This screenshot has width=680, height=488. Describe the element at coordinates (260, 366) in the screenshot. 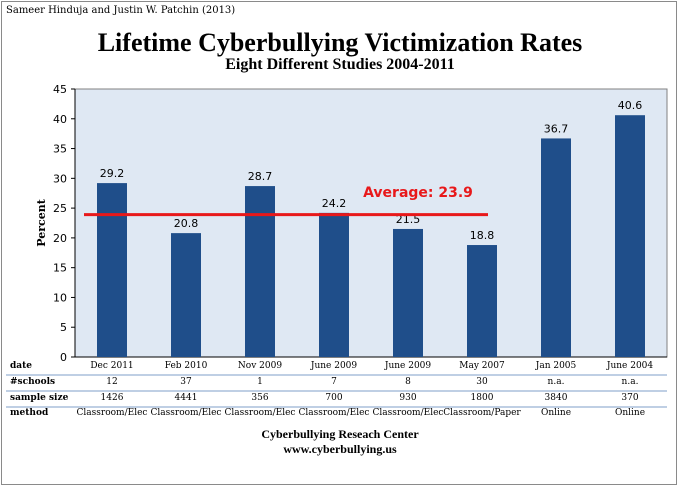

I see `x-tick-label: Nov 2009` at that location.